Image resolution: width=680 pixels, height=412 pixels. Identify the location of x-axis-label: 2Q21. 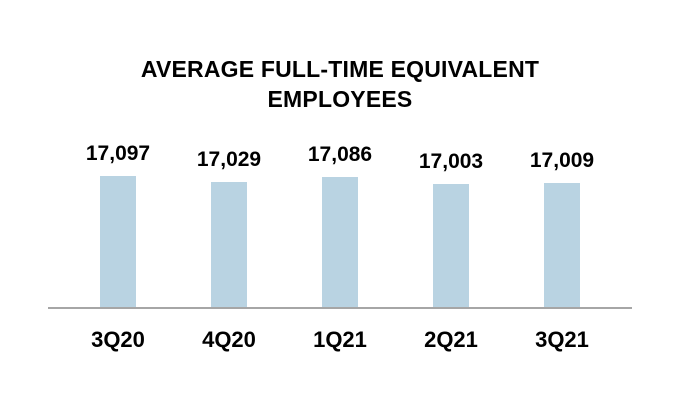
(451, 339).